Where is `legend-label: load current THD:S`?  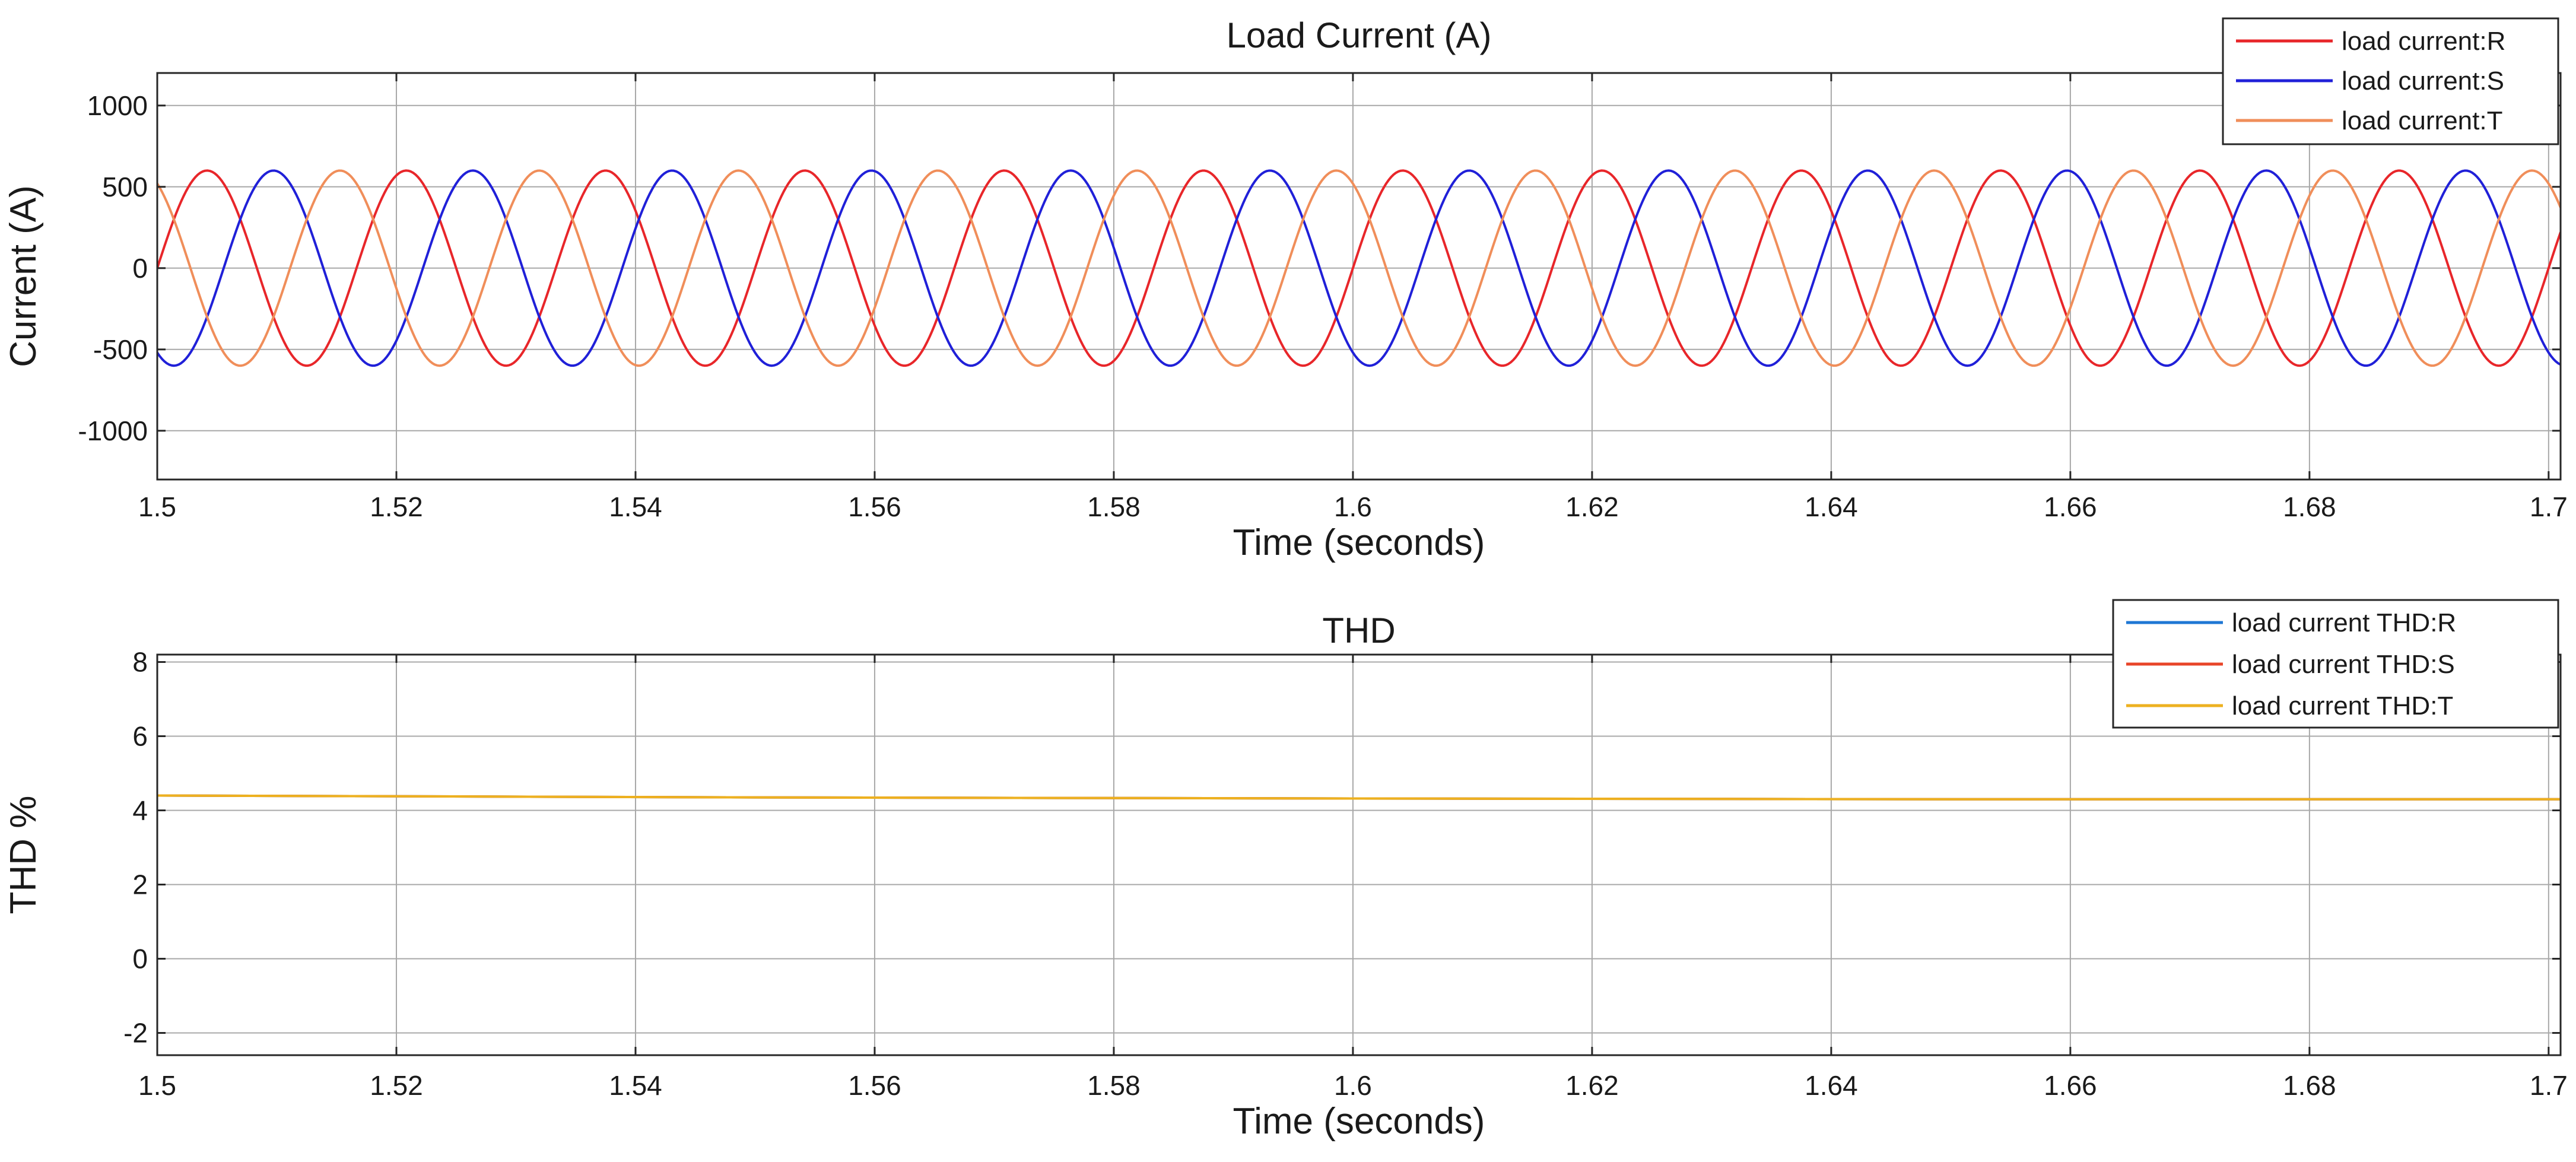
legend-label: load current THD:S is located at coordinates (2343, 664).